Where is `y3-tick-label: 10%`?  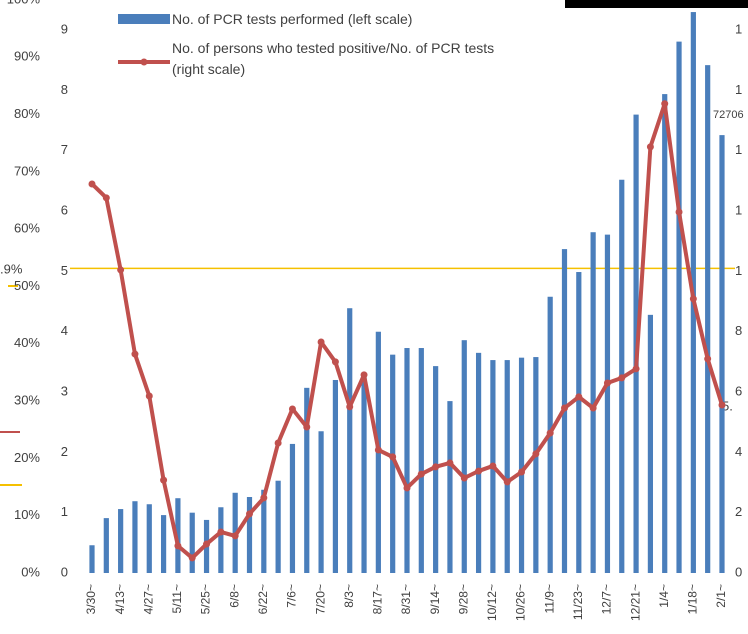 y3-tick-label: 10% is located at coordinates (27, 514).